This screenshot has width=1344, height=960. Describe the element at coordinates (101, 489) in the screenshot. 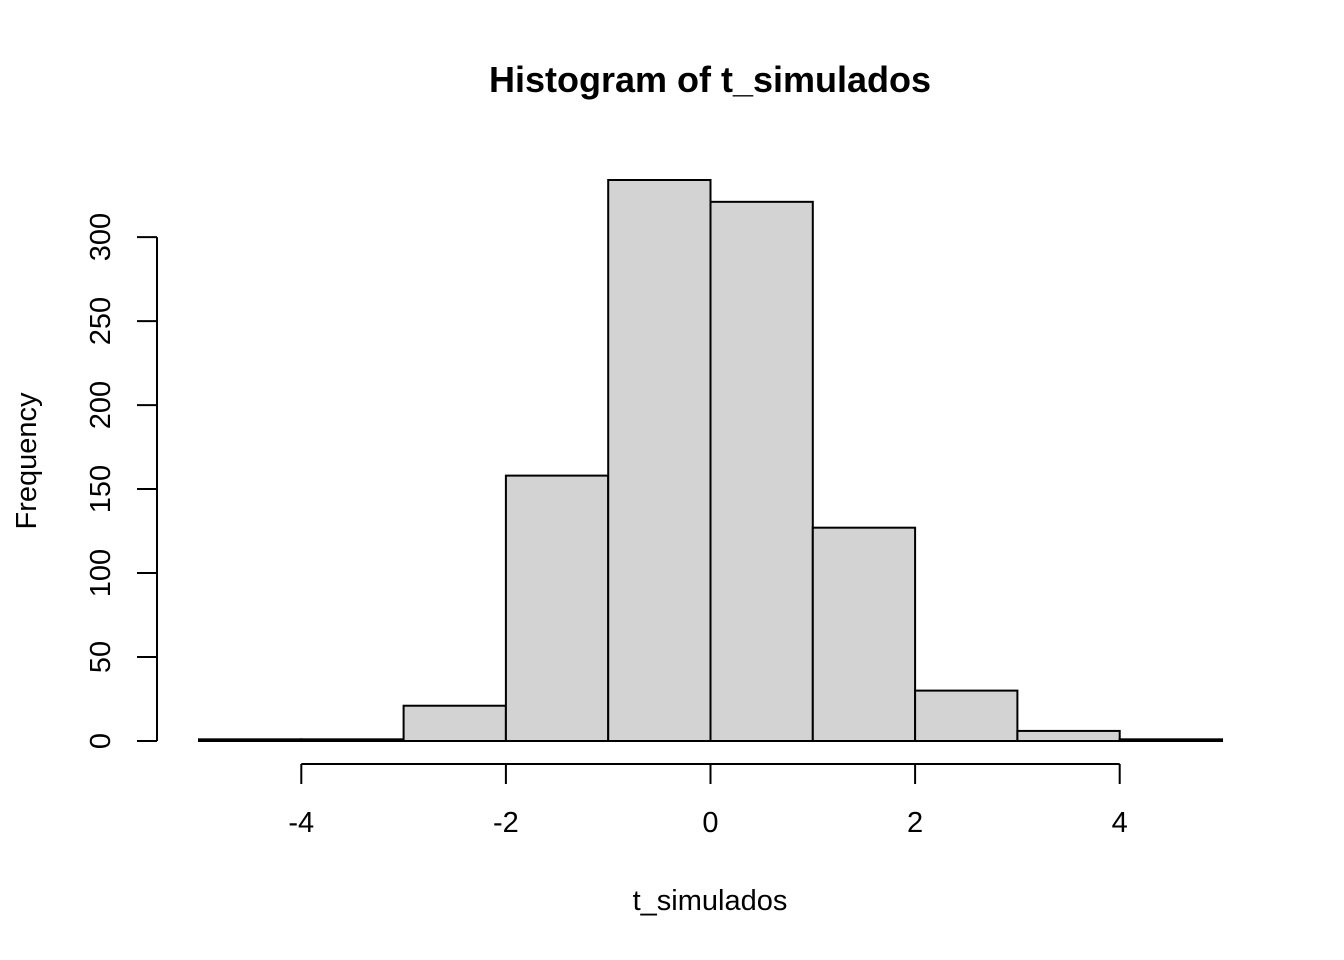

I see `y-tick-label: 150` at that location.